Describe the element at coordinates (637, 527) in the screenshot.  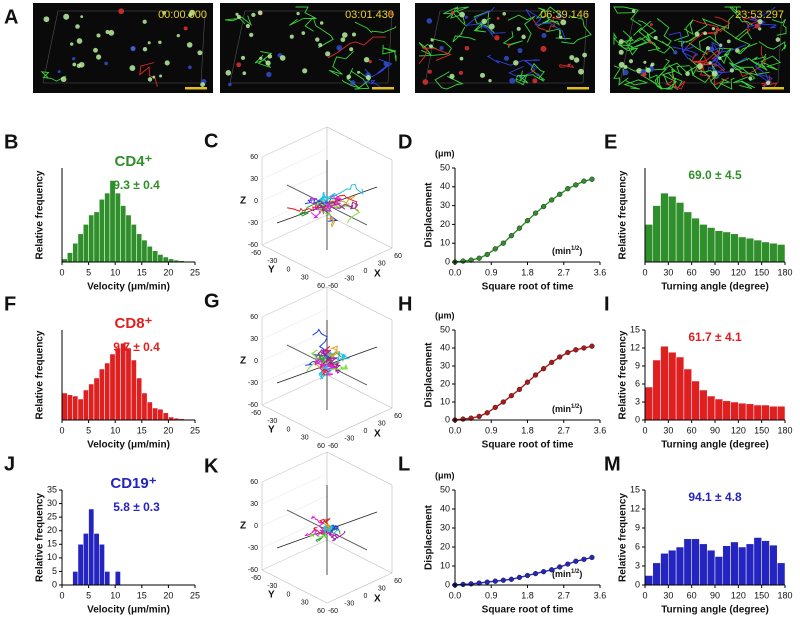
I see `y-tick-label: 9` at that location.